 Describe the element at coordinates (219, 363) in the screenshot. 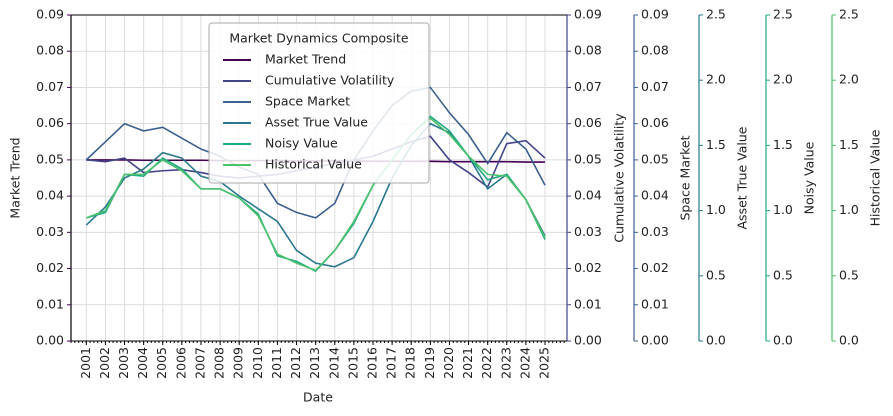

I see `x-tick-label: 2008` at that location.